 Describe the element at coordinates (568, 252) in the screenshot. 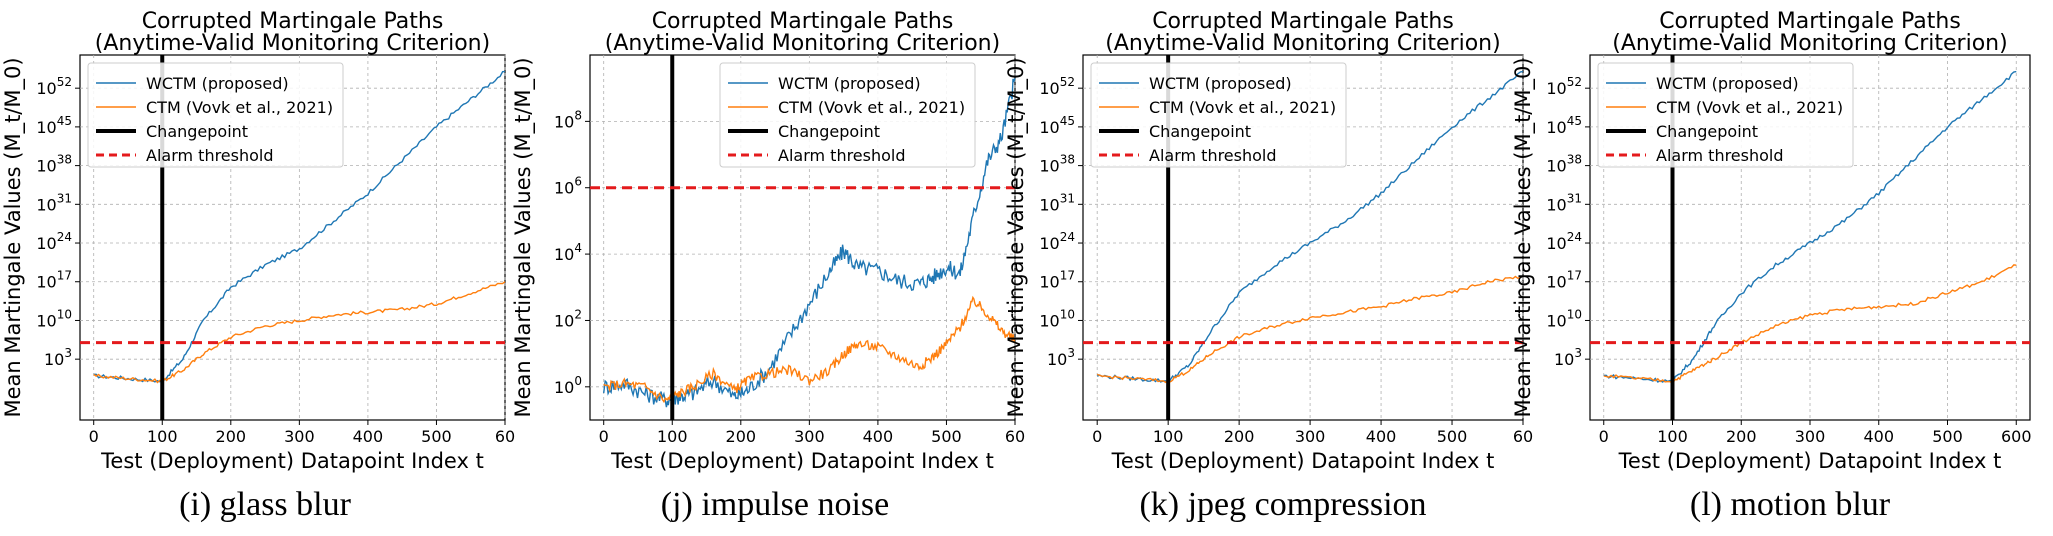

I see `y-tick-label: 10⁴` at that location.